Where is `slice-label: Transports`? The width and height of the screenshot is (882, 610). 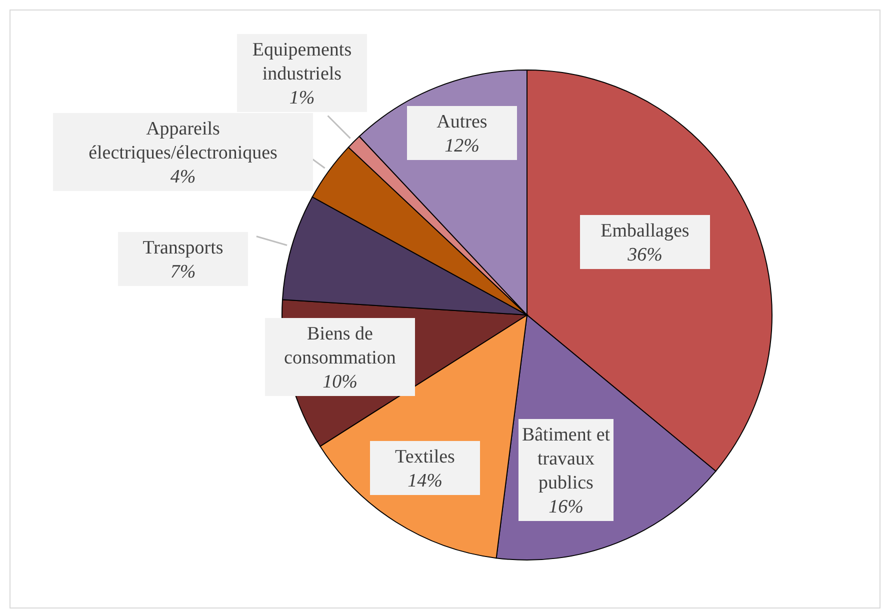
slice-label: Transports is located at coordinates (183, 248).